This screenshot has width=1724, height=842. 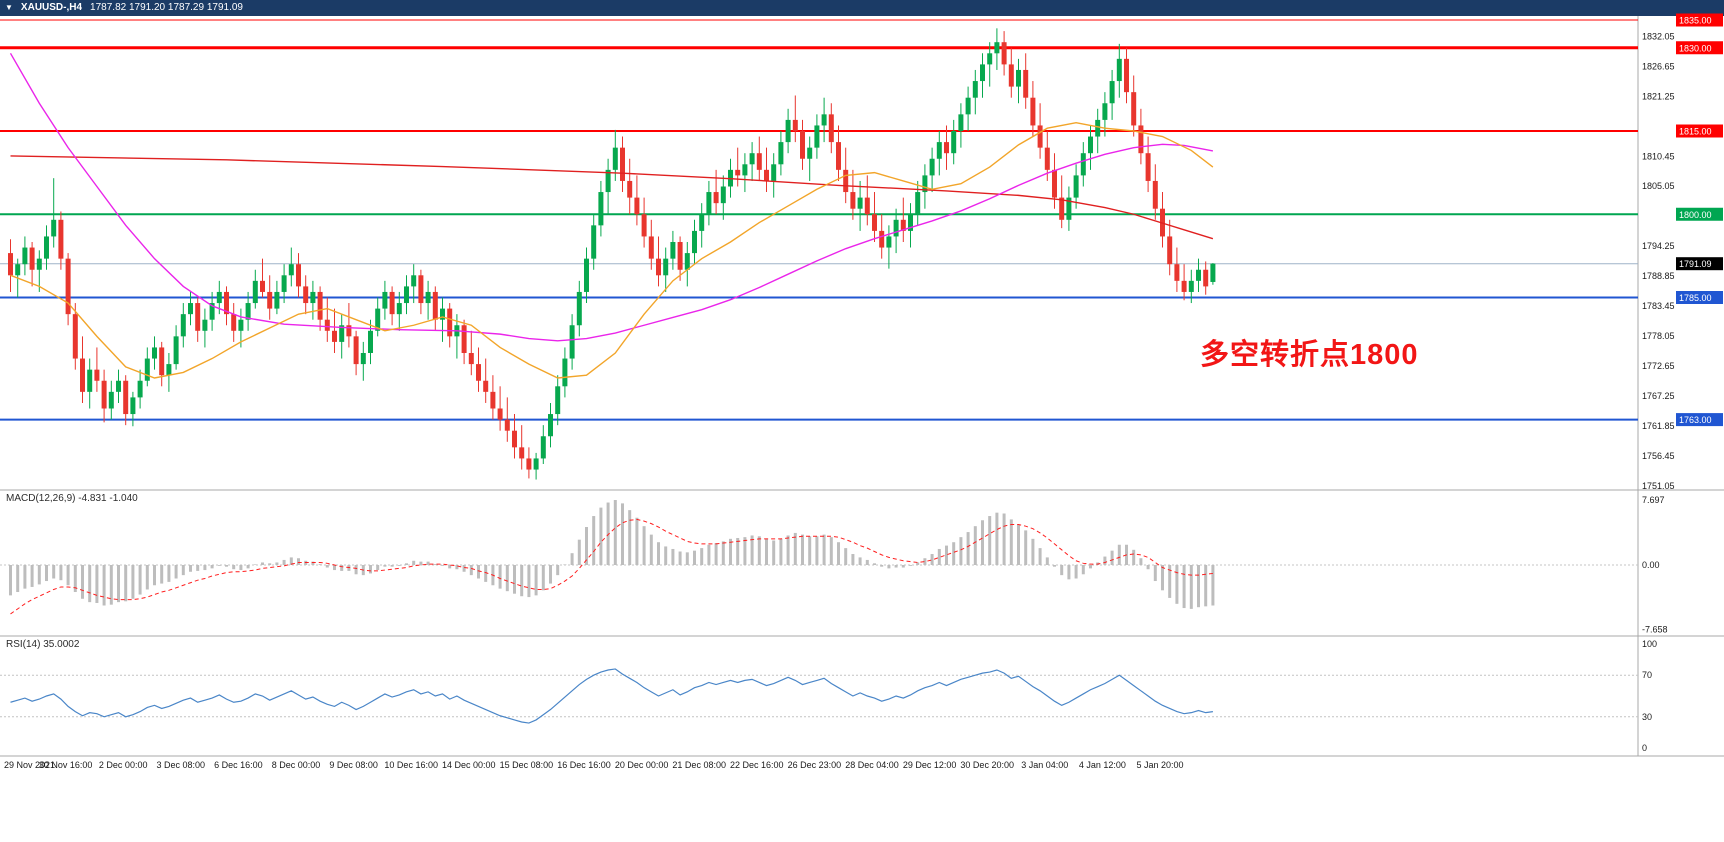 What do you see at coordinates (181, 765) in the screenshot?
I see `time-label: 3 Dec 08:00` at bounding box center [181, 765].